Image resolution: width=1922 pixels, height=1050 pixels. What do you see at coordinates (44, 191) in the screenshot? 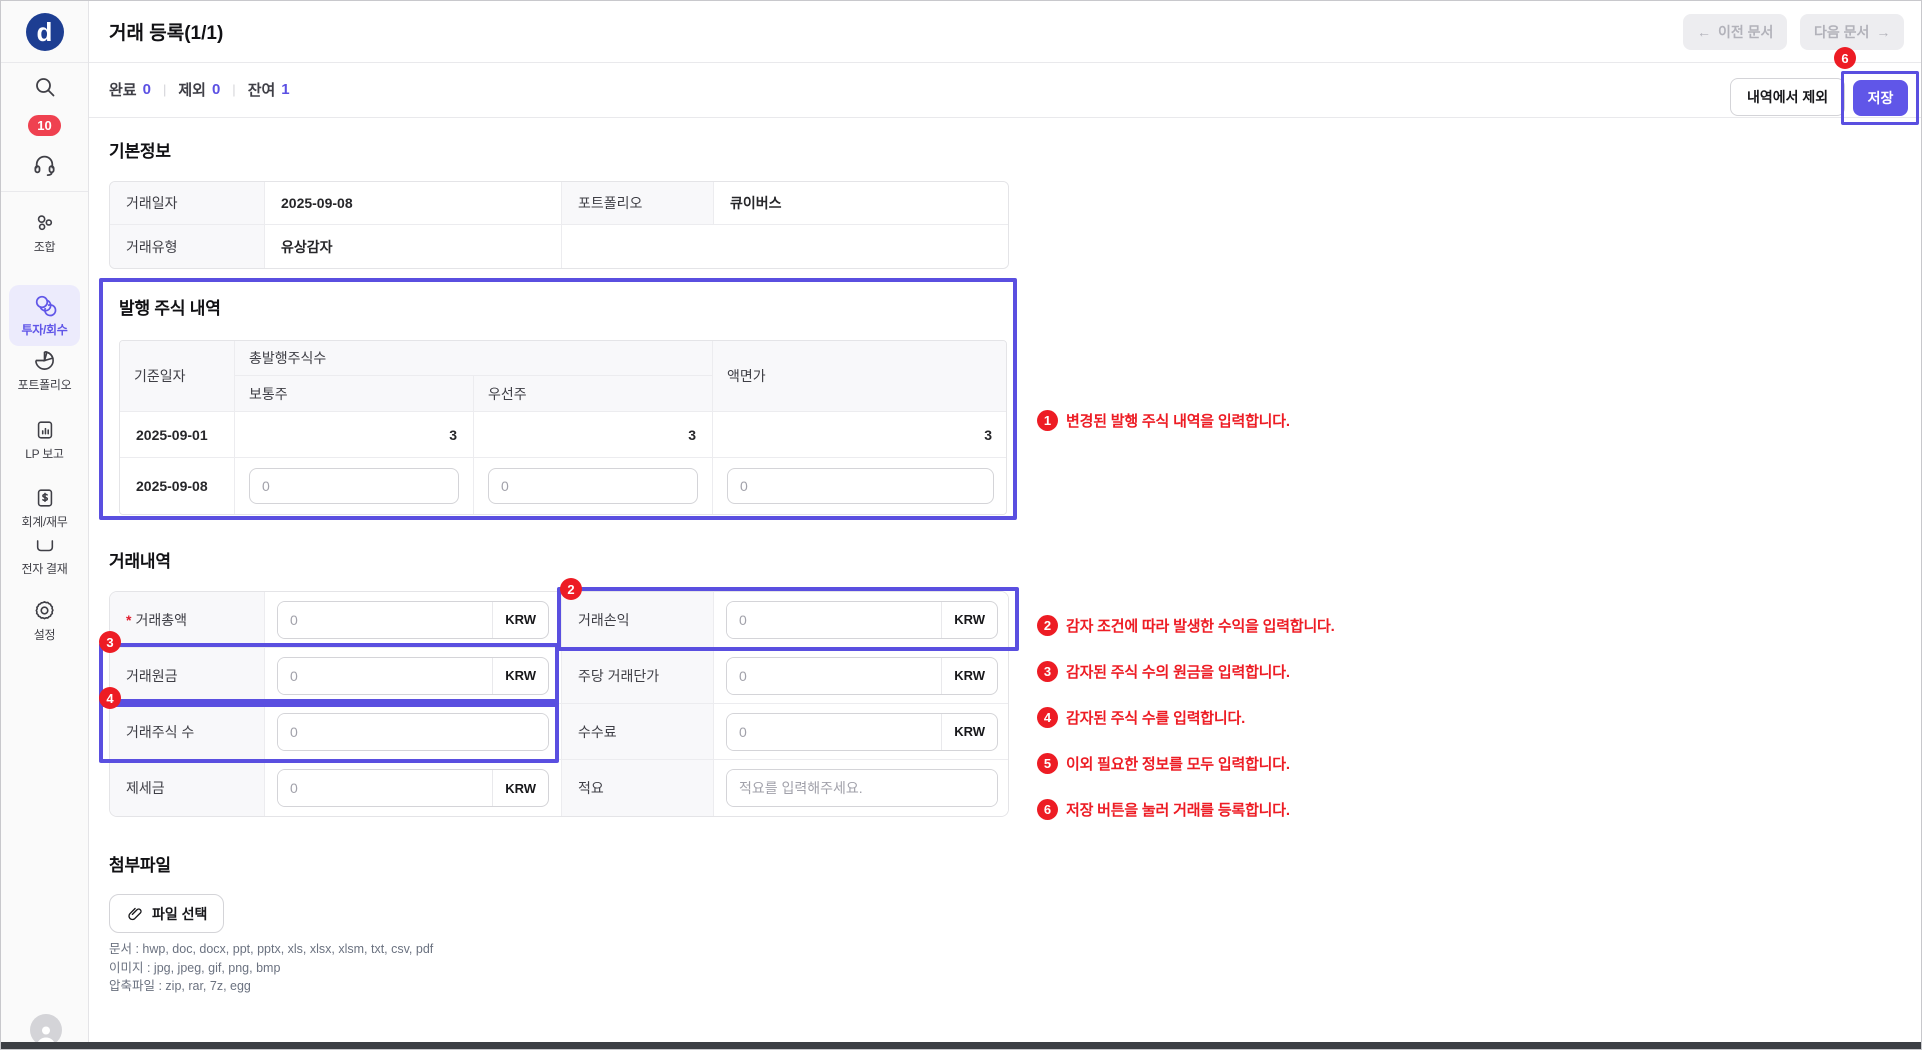
I see `sidebar-divider` at bounding box center [44, 191].